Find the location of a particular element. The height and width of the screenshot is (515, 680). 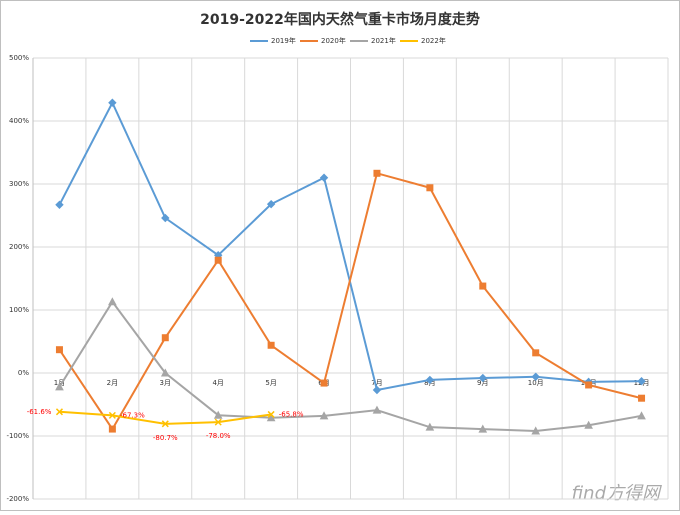

y-tick-label: 0% is located at coordinates (23, 373).